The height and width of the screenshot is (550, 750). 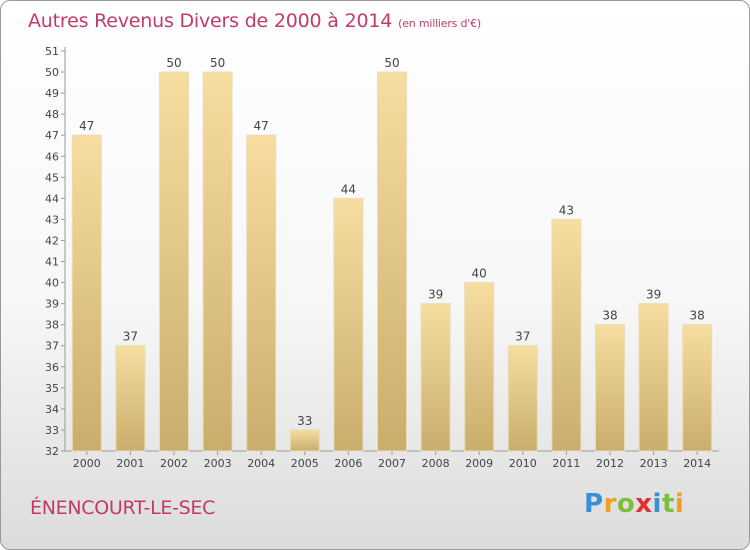 What do you see at coordinates (304, 440) in the screenshot?
I see `bar-2005` at bounding box center [304, 440].